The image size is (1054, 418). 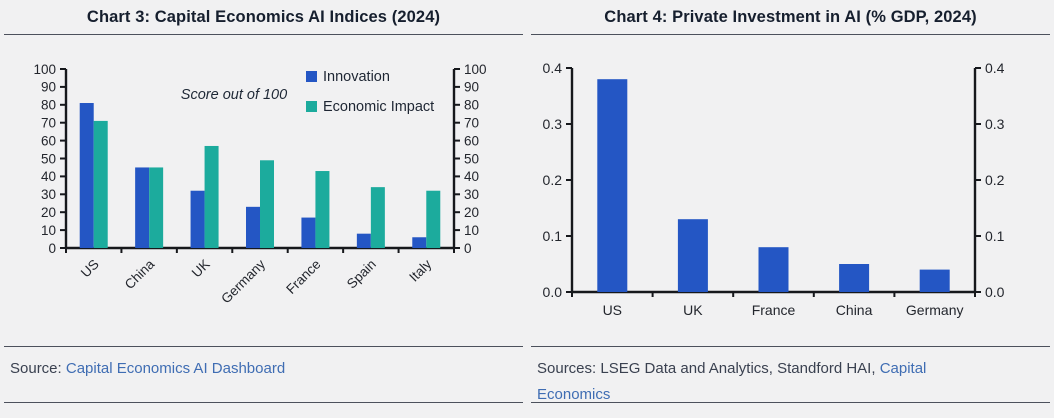 What do you see at coordinates (267, 204) in the screenshot?
I see `bar-Germany-Economic Impact` at bounding box center [267, 204].